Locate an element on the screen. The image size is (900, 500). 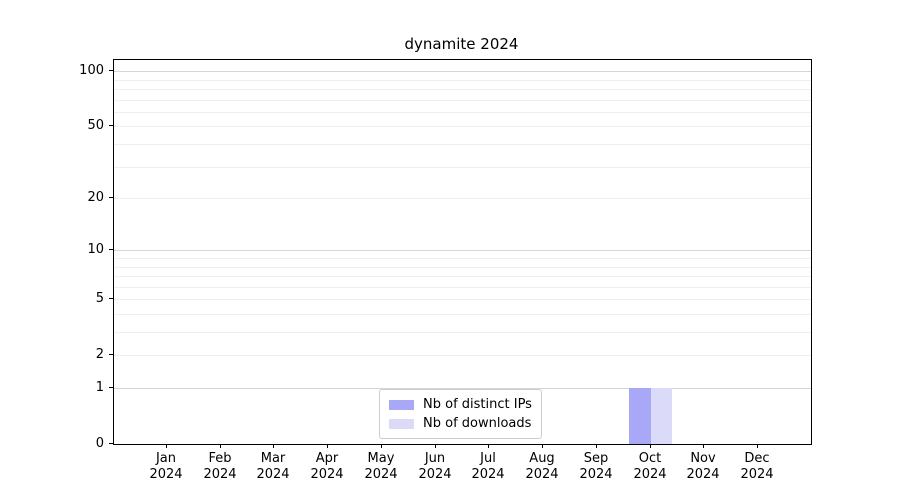
x-tick-label-aug: Aug 2024 is located at coordinates (542, 466).